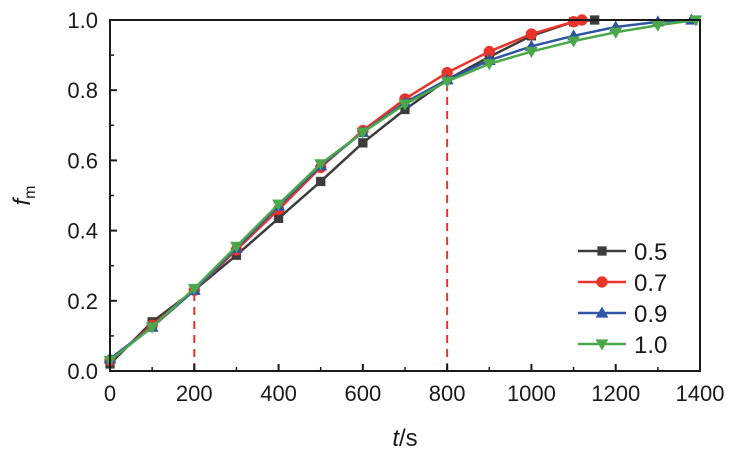 This screenshot has width=747, height=452. I want to click on x-tick-label: 200, so click(194, 393).